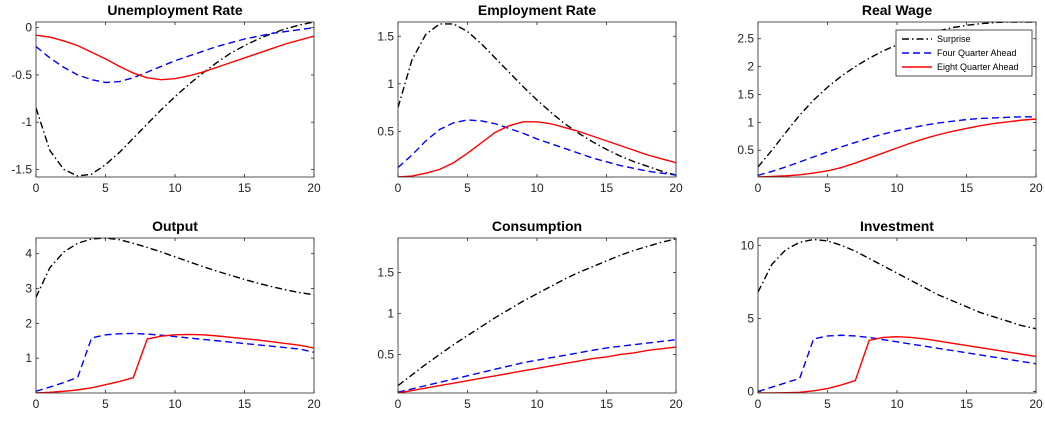 This screenshot has height=421, width=1045. What do you see at coordinates (175, 226) in the screenshot?
I see `chart-title: Output` at bounding box center [175, 226].